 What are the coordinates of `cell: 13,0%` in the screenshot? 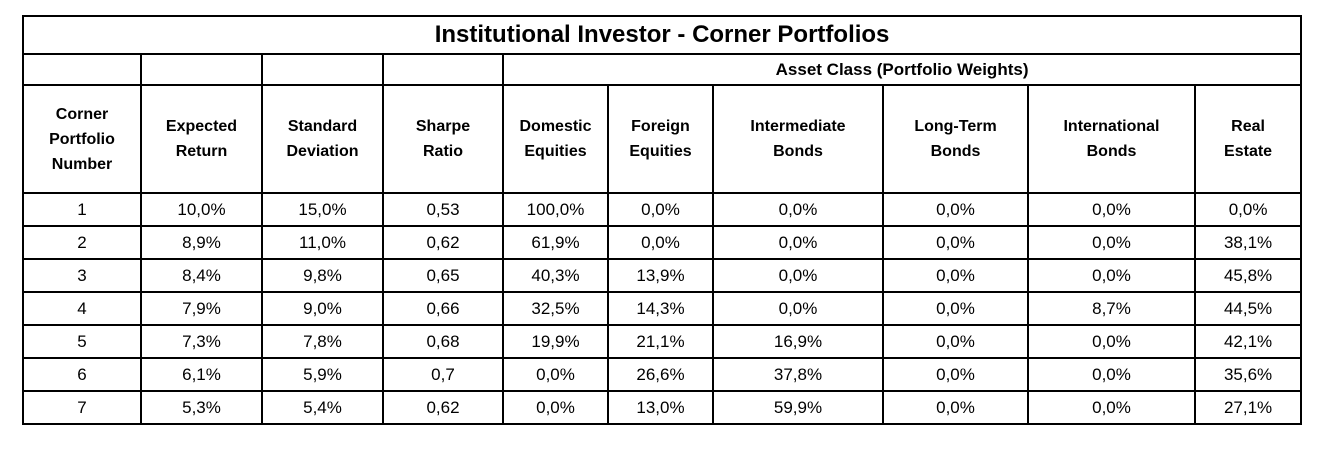 It's located at (661, 408).